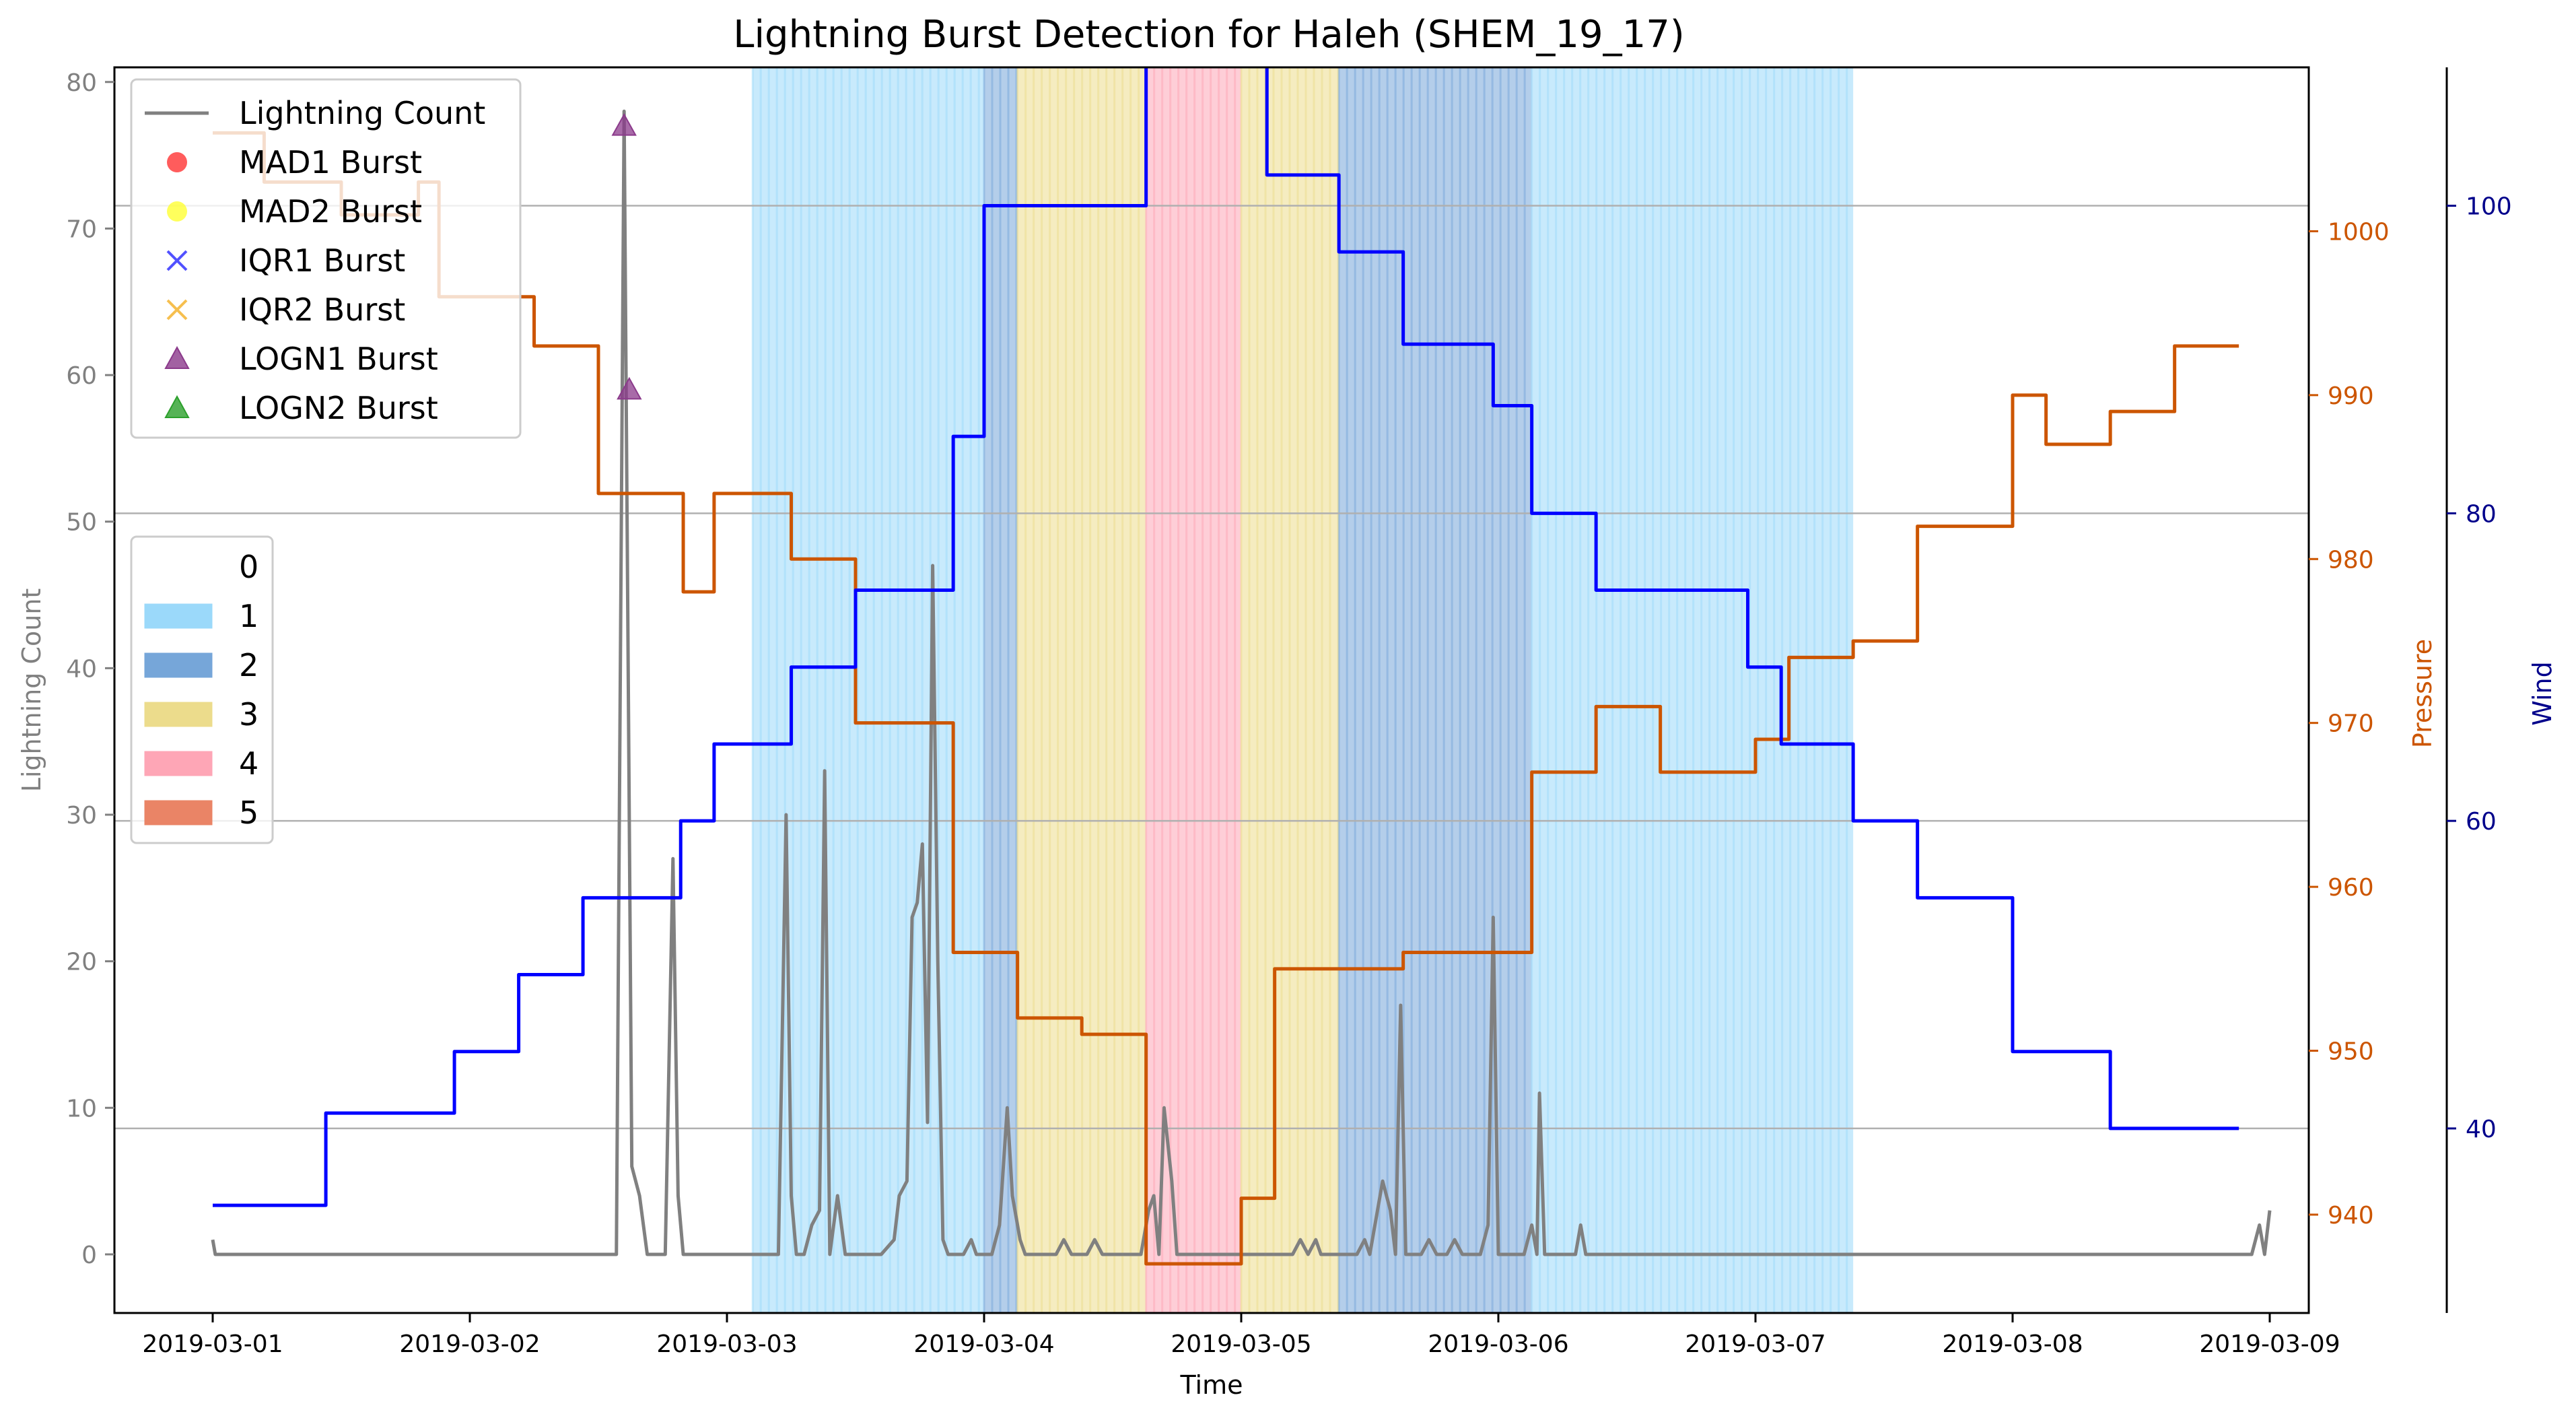  Describe the element at coordinates (2351, 560) in the screenshot. I see `y-tick-label-pressure: 980` at that location.